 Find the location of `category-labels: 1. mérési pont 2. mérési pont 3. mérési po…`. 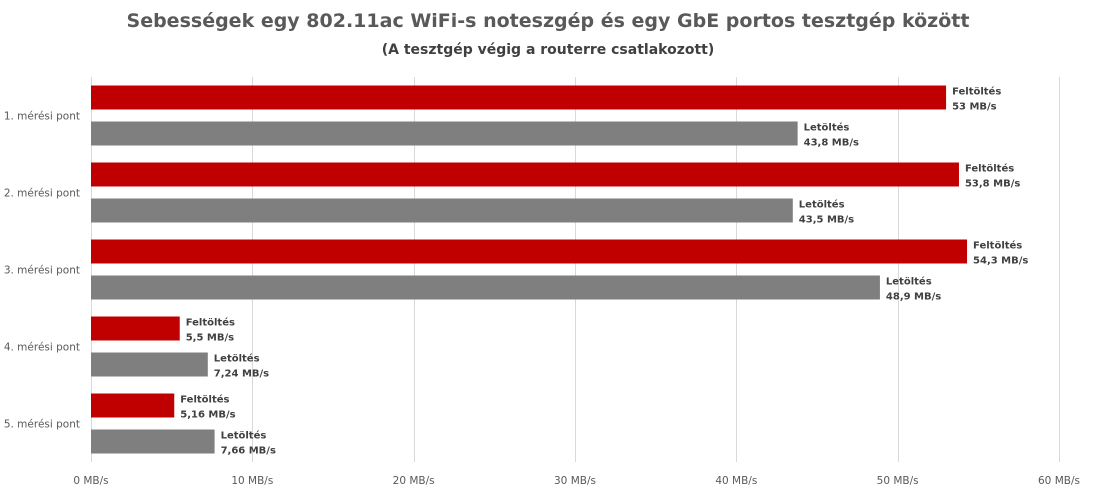

category-labels: 1. mérési pont 2. mérési pont 3. mérési po… is located at coordinates (42, 271).